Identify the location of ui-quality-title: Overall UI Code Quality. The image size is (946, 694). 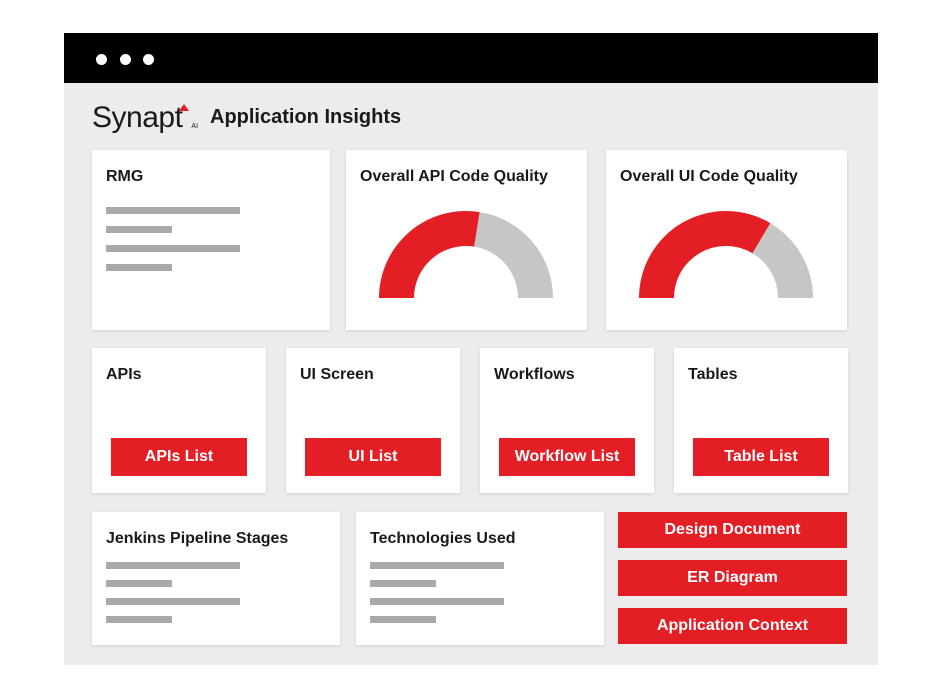
(709, 176).